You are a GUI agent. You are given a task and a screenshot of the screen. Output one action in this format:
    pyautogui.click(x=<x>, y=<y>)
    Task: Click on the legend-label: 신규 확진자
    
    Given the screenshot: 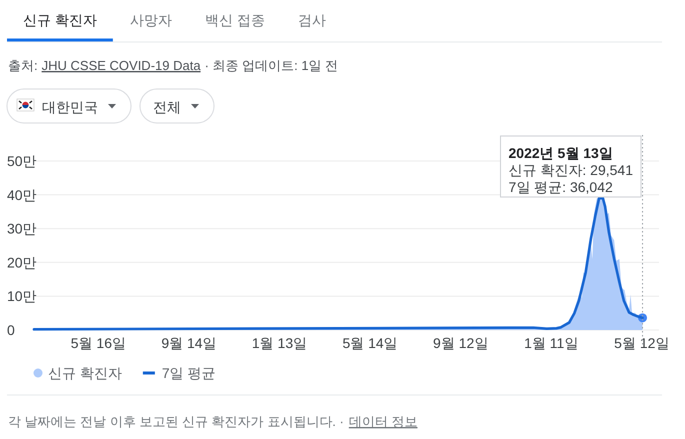 What is the action you would take?
    pyautogui.click(x=85, y=373)
    